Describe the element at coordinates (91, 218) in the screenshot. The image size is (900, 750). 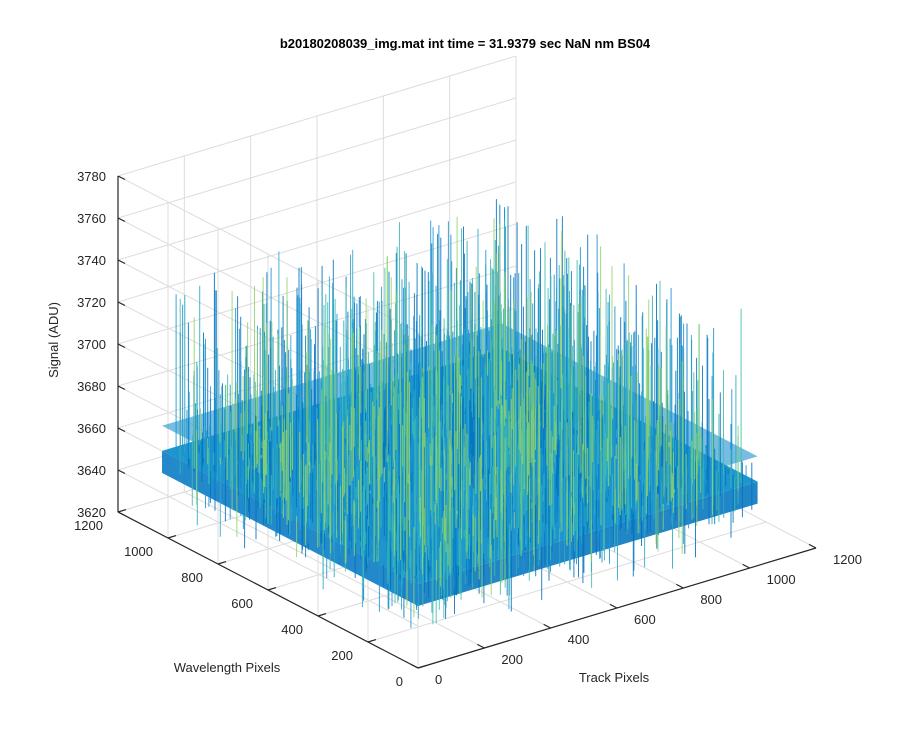
I see `z-tick-label: 3760` at that location.